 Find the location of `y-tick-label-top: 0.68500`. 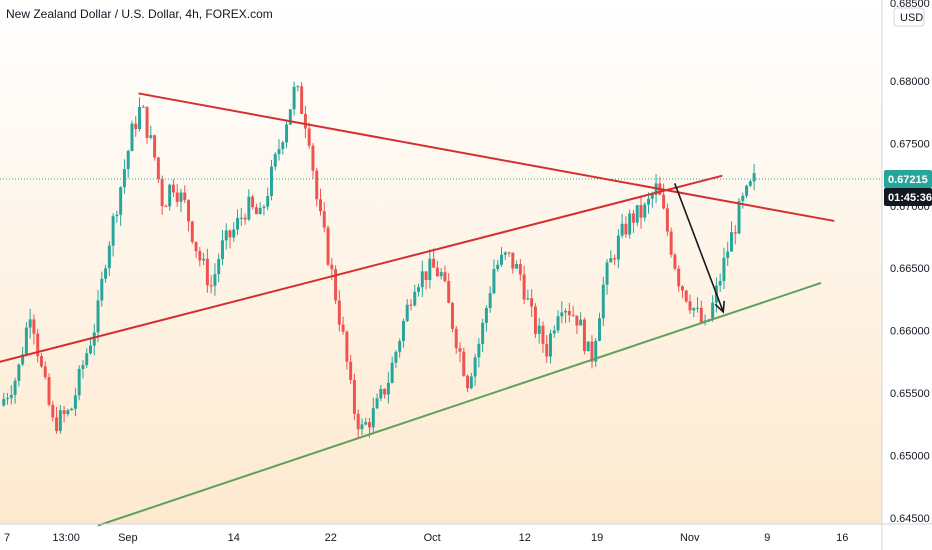

y-tick-label-top: 0.68500 is located at coordinates (910, 5).